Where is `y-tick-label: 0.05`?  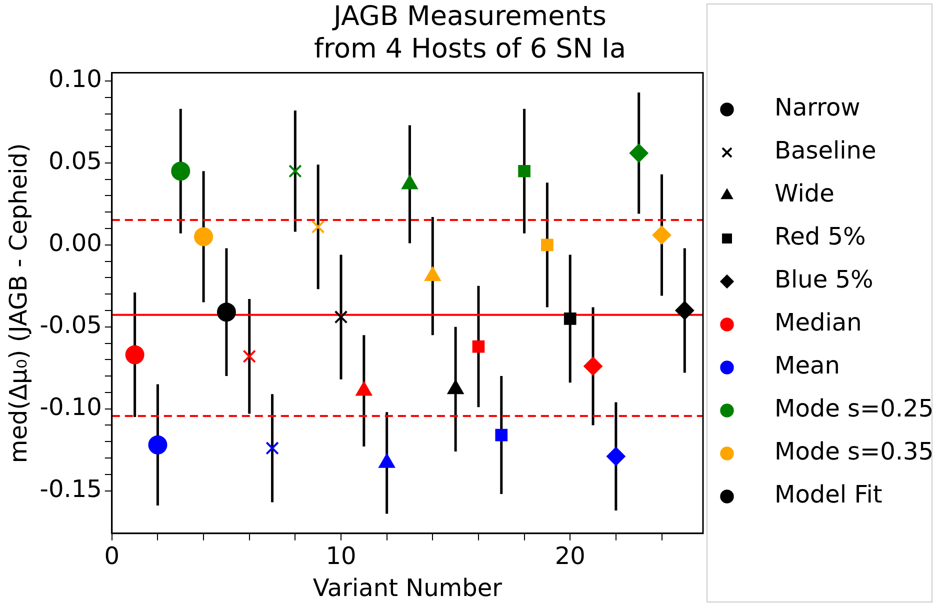
y-tick-label: 0.05 is located at coordinates (75, 161).